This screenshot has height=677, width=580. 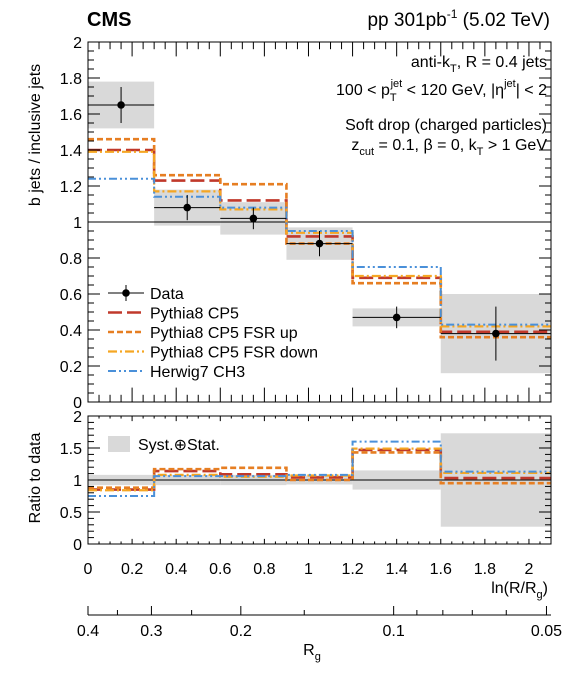 What do you see at coordinates (220, 569) in the screenshot?
I see `x-tick-label: 0.6` at bounding box center [220, 569].